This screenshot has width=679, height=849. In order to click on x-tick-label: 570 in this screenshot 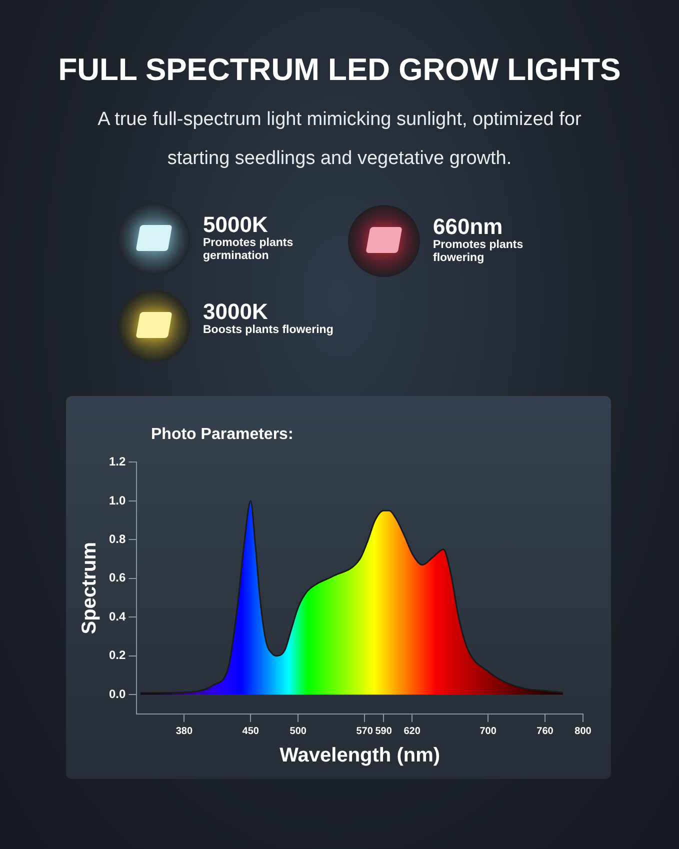, I will do `click(365, 731)`.